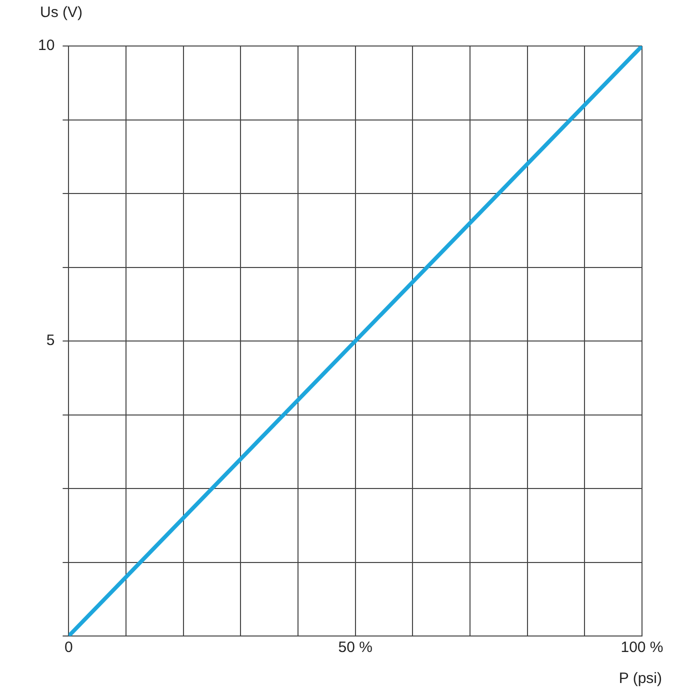 This screenshot has width=700, height=700. What do you see at coordinates (61, 12) in the screenshot?
I see `y-axis-title: Us (V)` at bounding box center [61, 12].